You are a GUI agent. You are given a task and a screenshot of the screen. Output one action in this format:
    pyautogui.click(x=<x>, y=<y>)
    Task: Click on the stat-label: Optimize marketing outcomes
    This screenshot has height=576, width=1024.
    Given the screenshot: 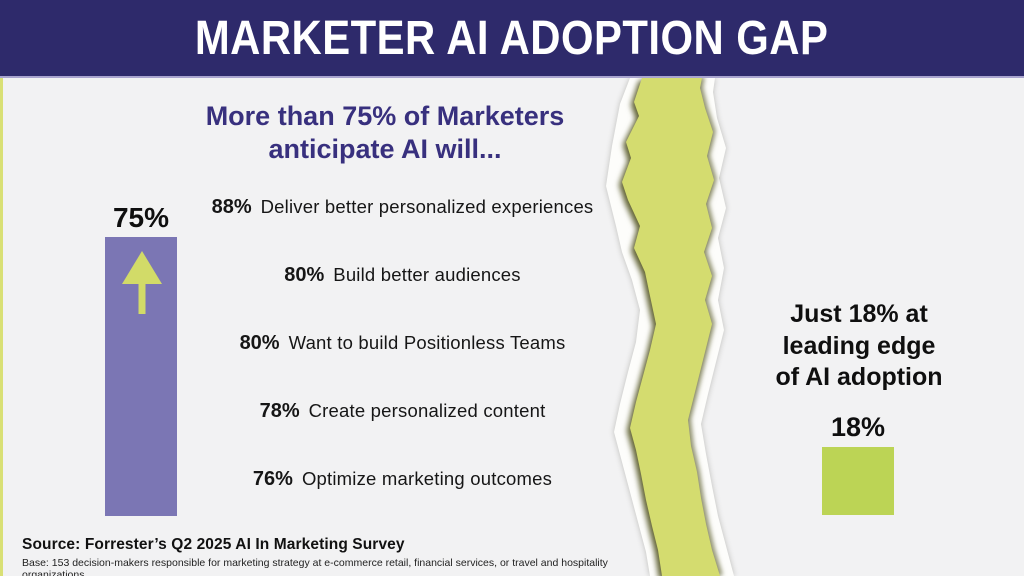 What is the action you would take?
    pyautogui.click(x=427, y=478)
    